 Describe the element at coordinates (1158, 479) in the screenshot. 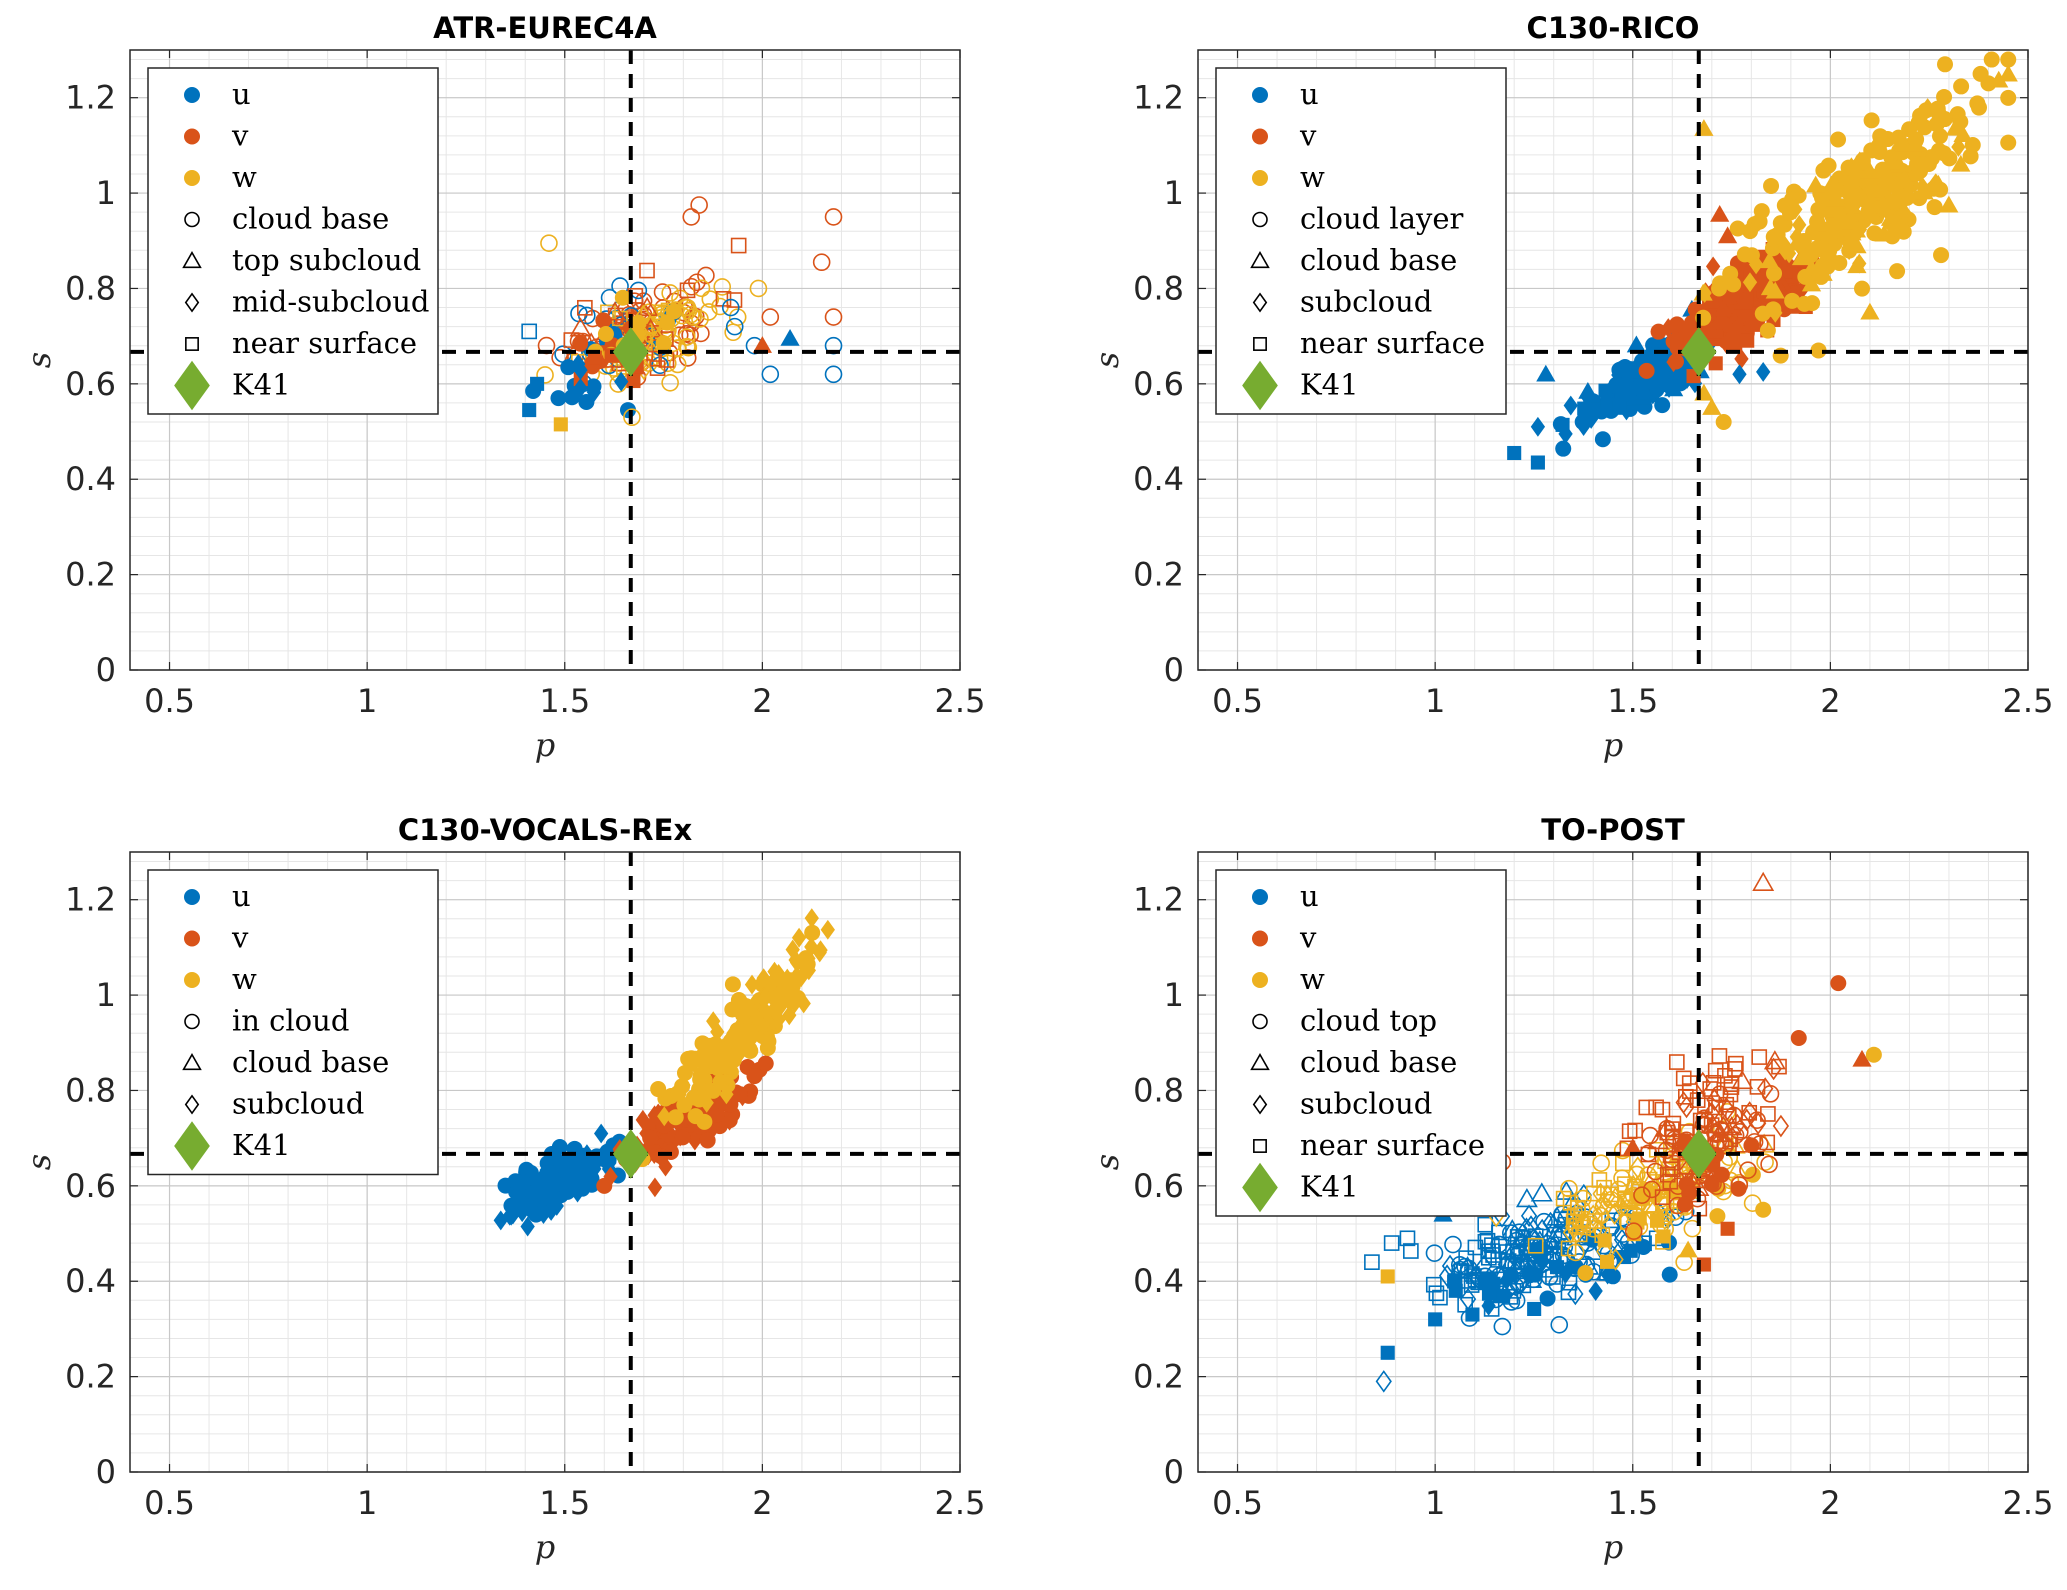

I see `y-tick-label: 0.4` at that location.